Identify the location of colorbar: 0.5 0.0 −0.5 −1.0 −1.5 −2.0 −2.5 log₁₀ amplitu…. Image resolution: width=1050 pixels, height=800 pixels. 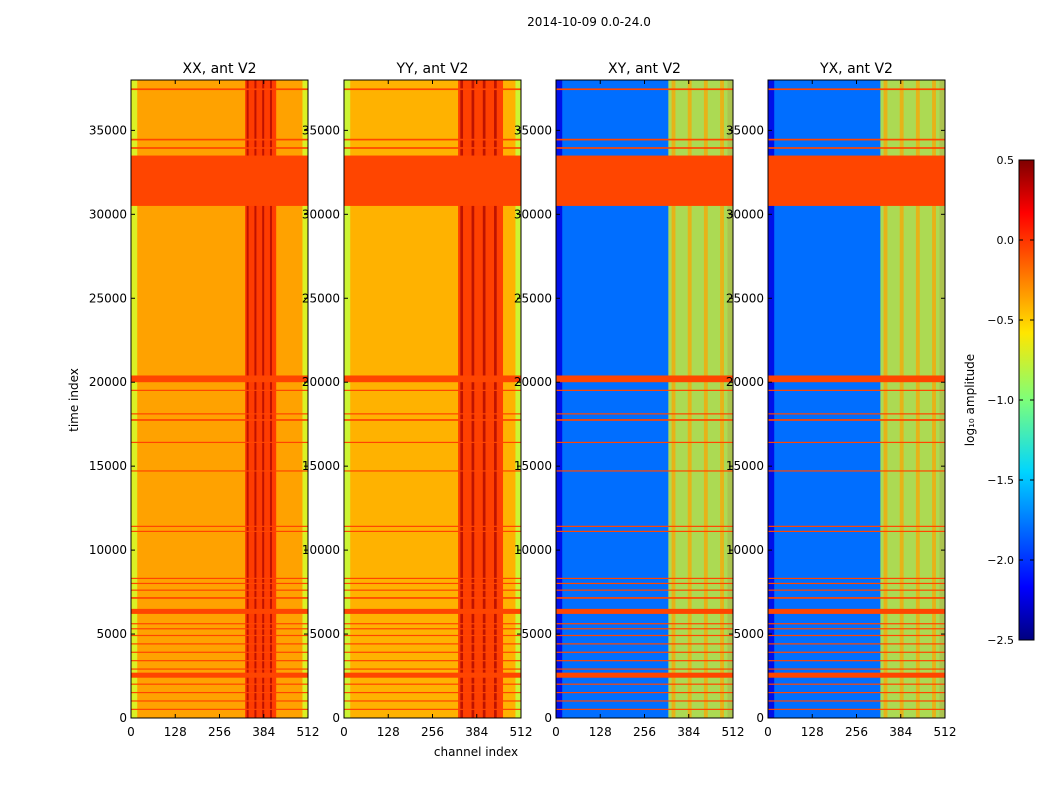
(999, 400).